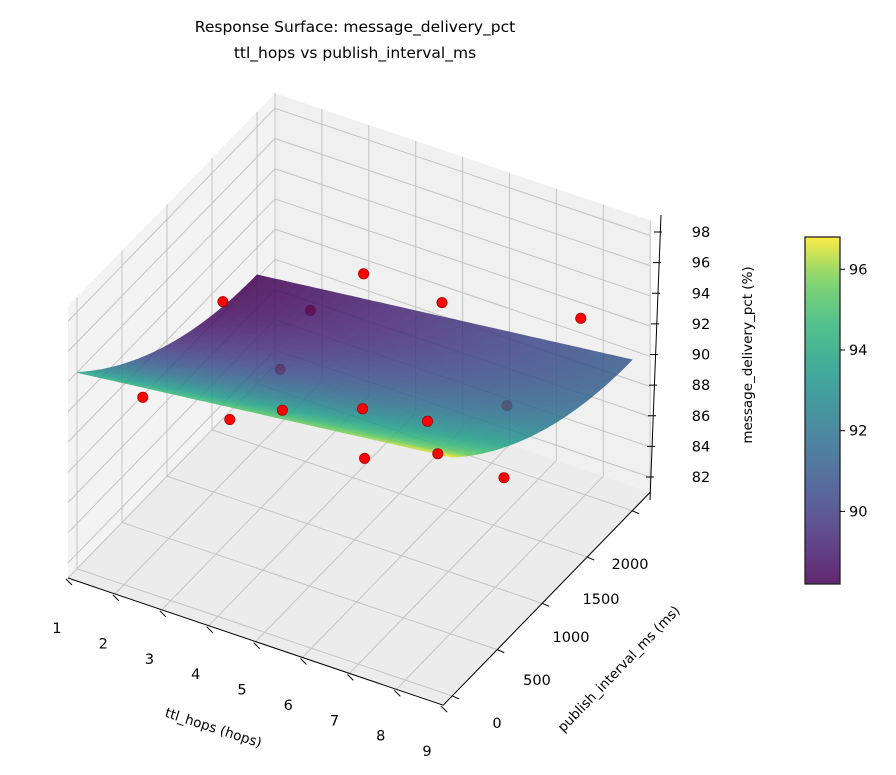 The height and width of the screenshot is (775, 896). Describe the element at coordinates (822, 410) in the screenshot. I see `colorbar-fill` at that location.